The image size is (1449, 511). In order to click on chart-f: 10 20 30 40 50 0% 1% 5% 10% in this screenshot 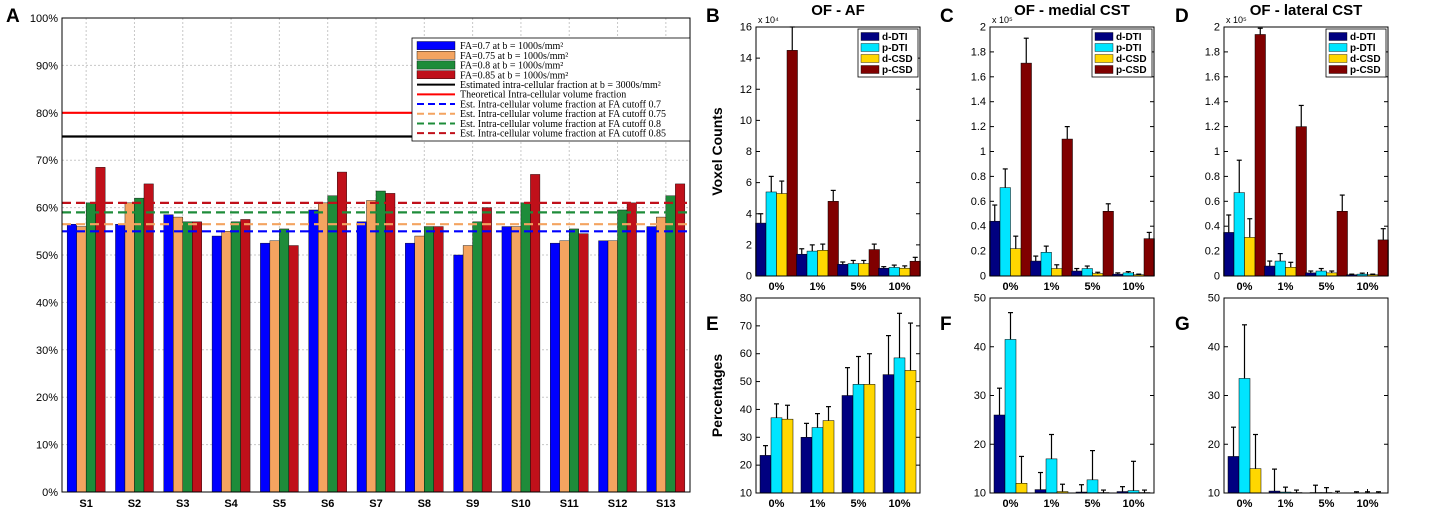, I will do `click(1064, 401)`.